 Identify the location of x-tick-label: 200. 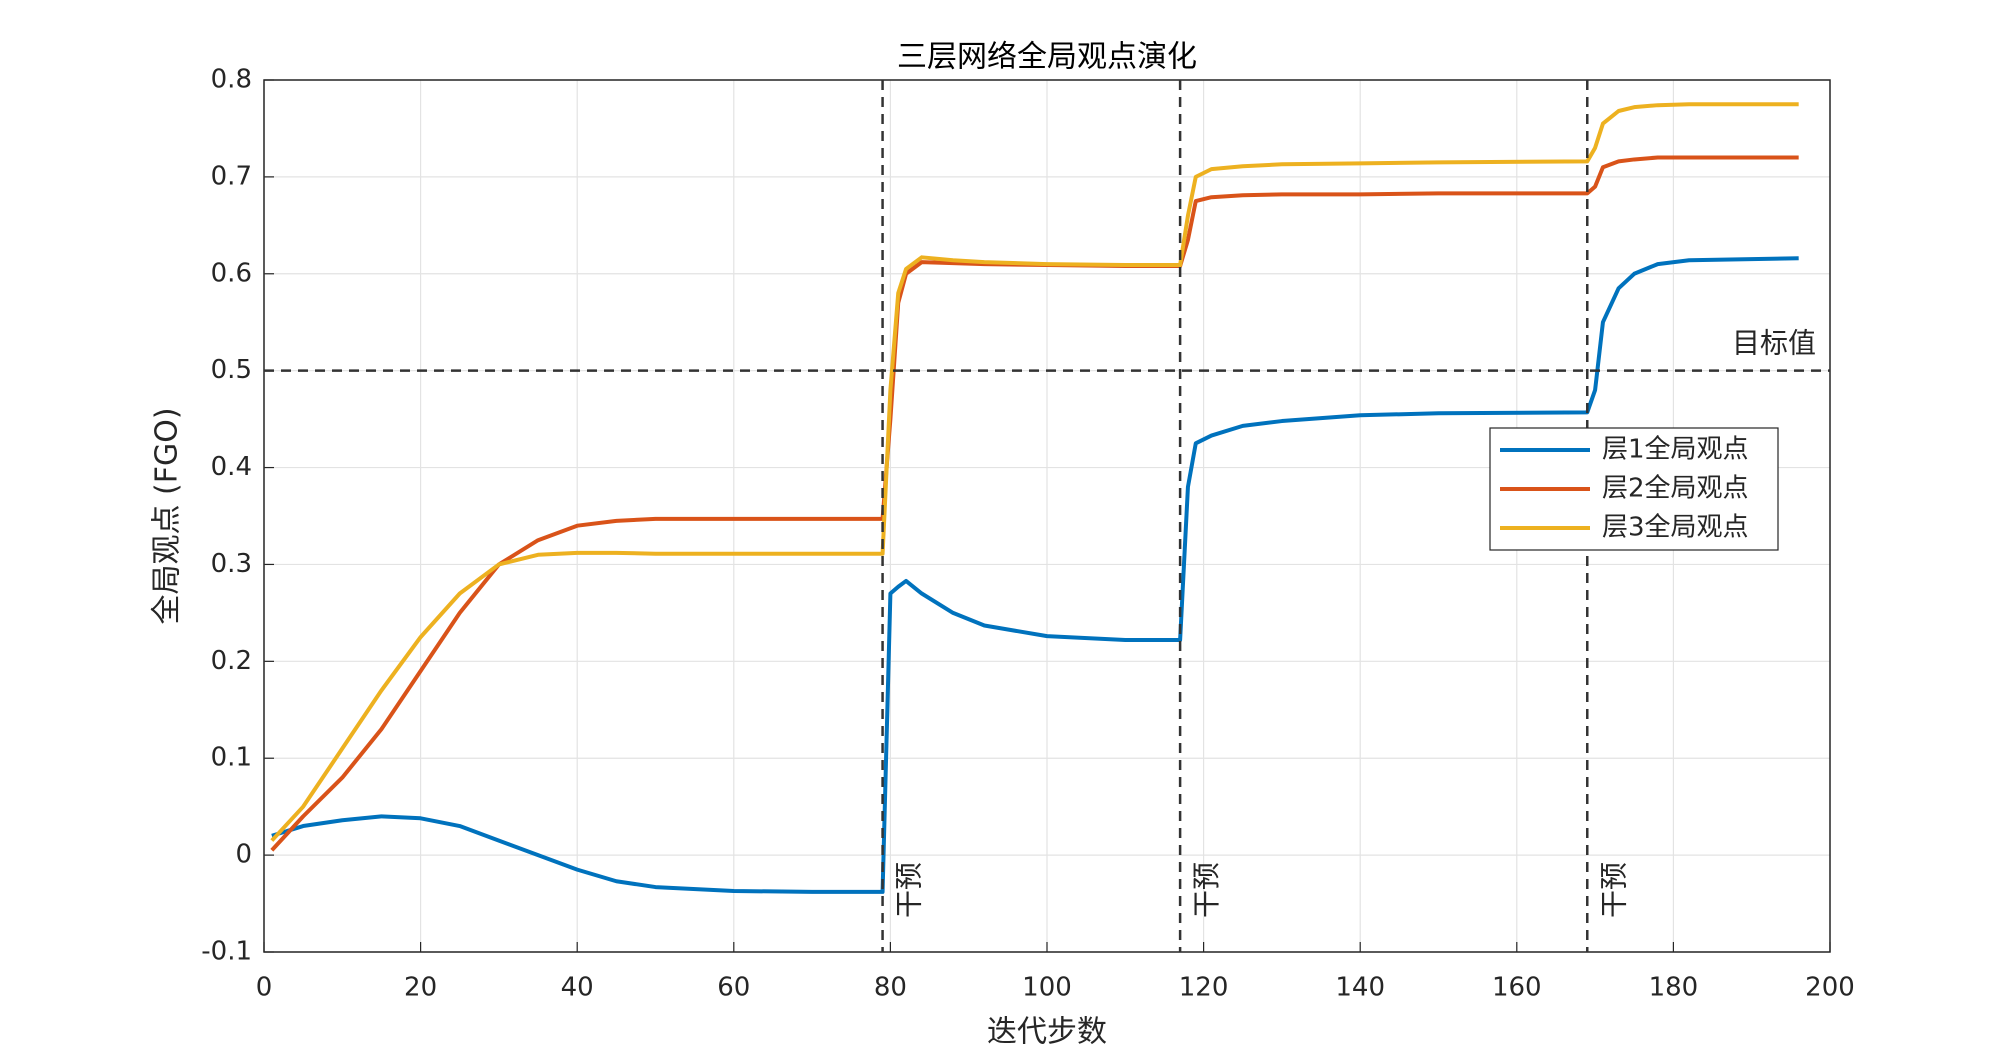
(1830, 988).